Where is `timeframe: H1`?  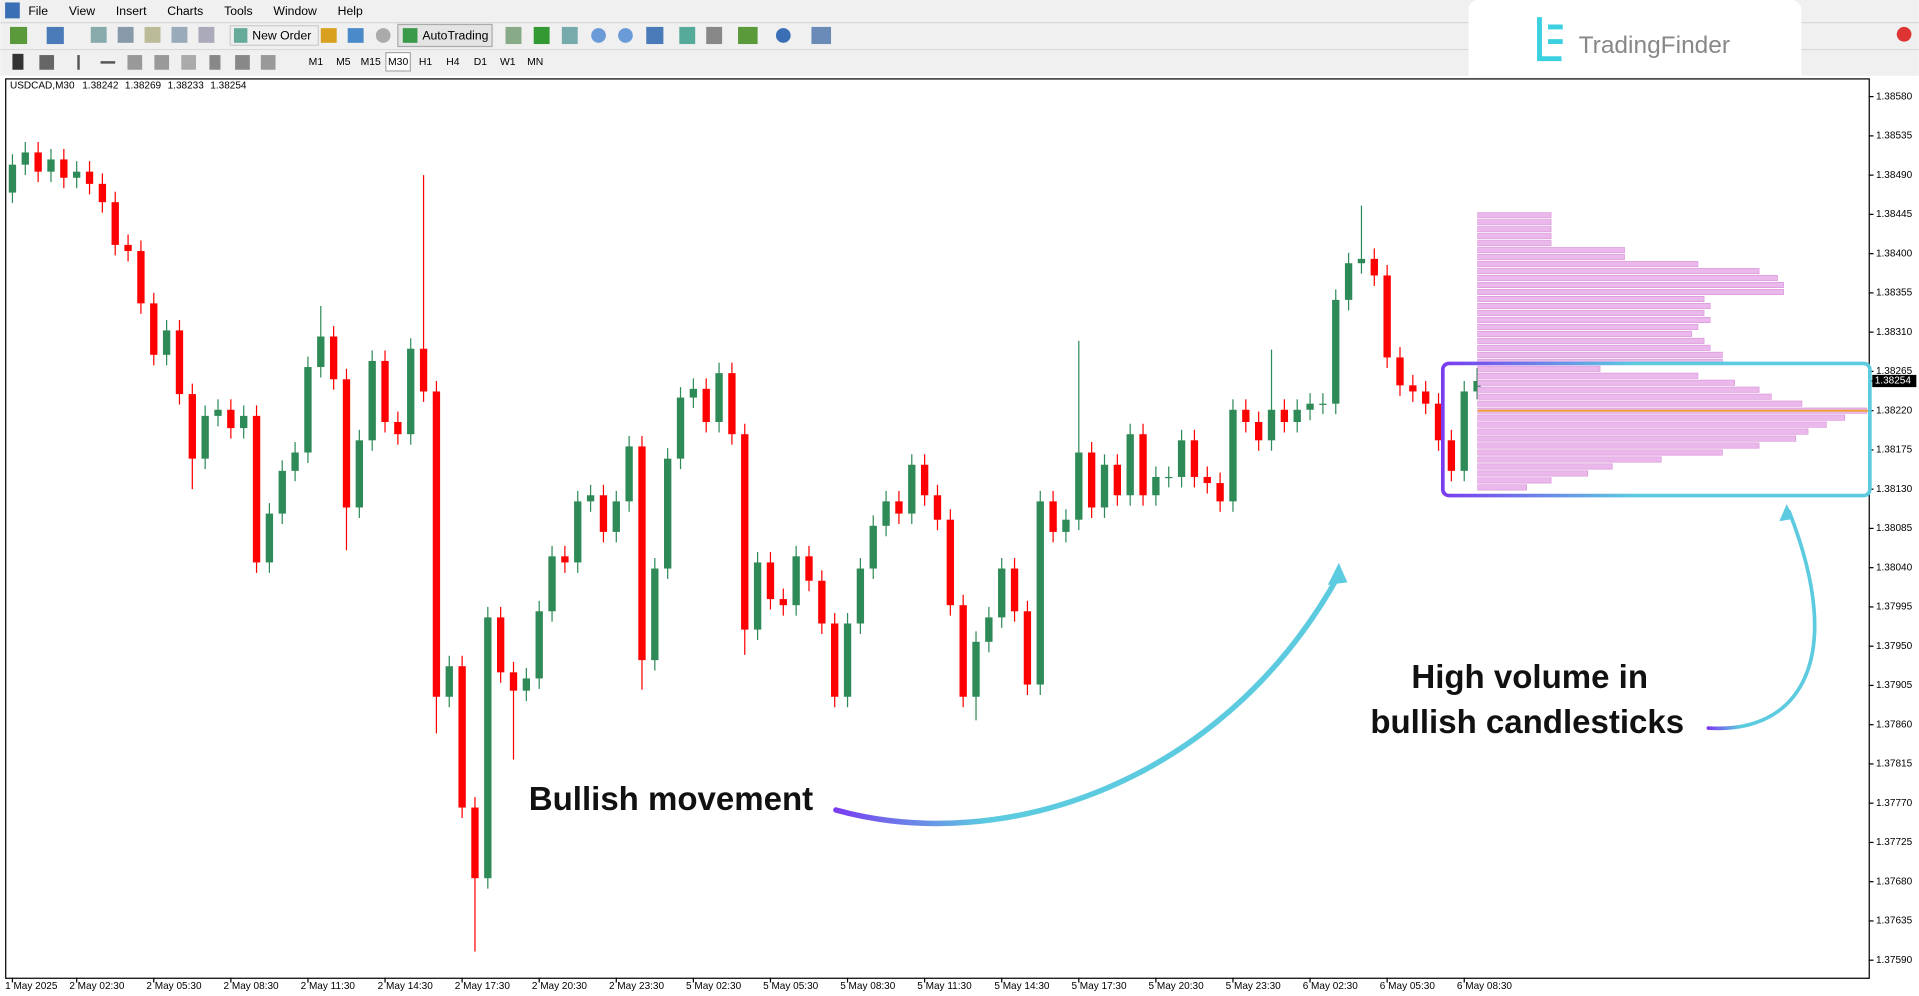
timeframe: H1 is located at coordinates (426, 62).